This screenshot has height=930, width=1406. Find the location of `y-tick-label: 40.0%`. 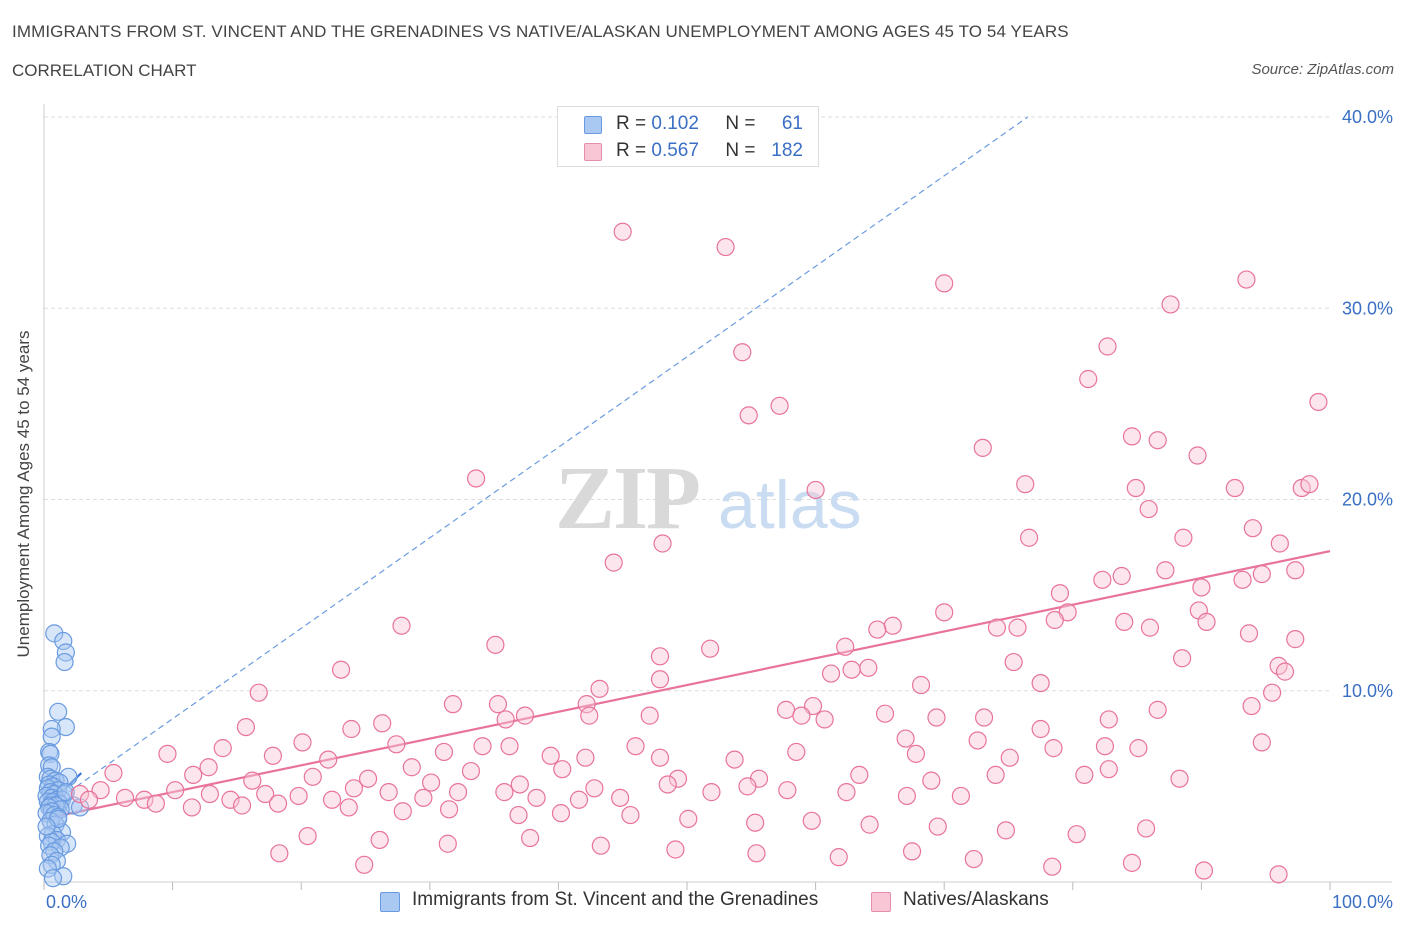

y-tick-label: 40.0% is located at coordinates (1367, 117).